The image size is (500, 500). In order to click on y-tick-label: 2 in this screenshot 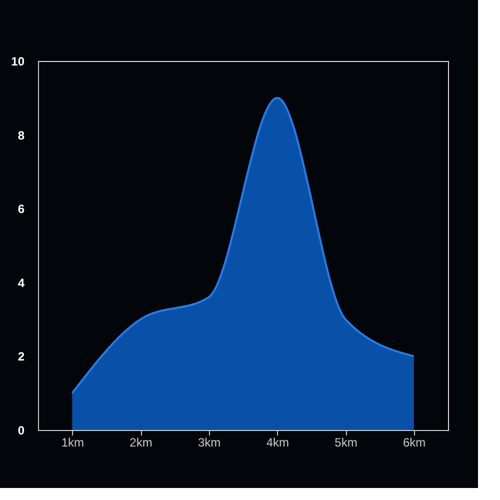, I will do `click(21, 357)`.